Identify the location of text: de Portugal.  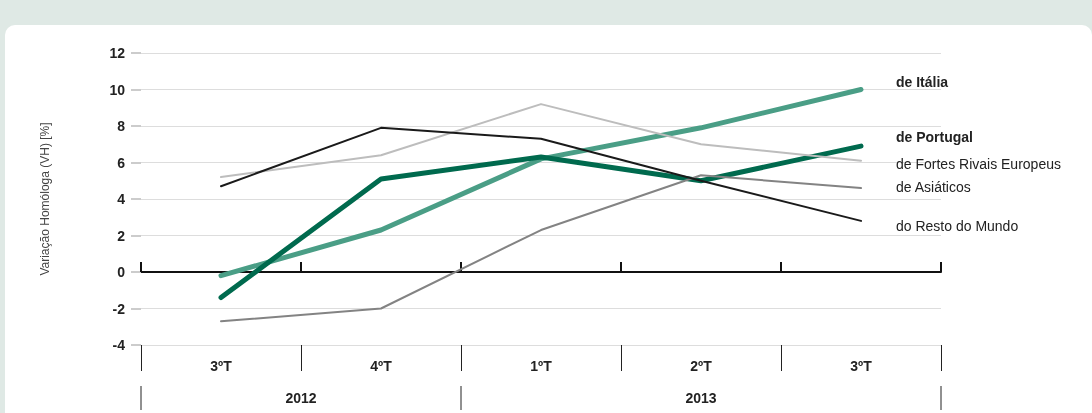
(935, 137).